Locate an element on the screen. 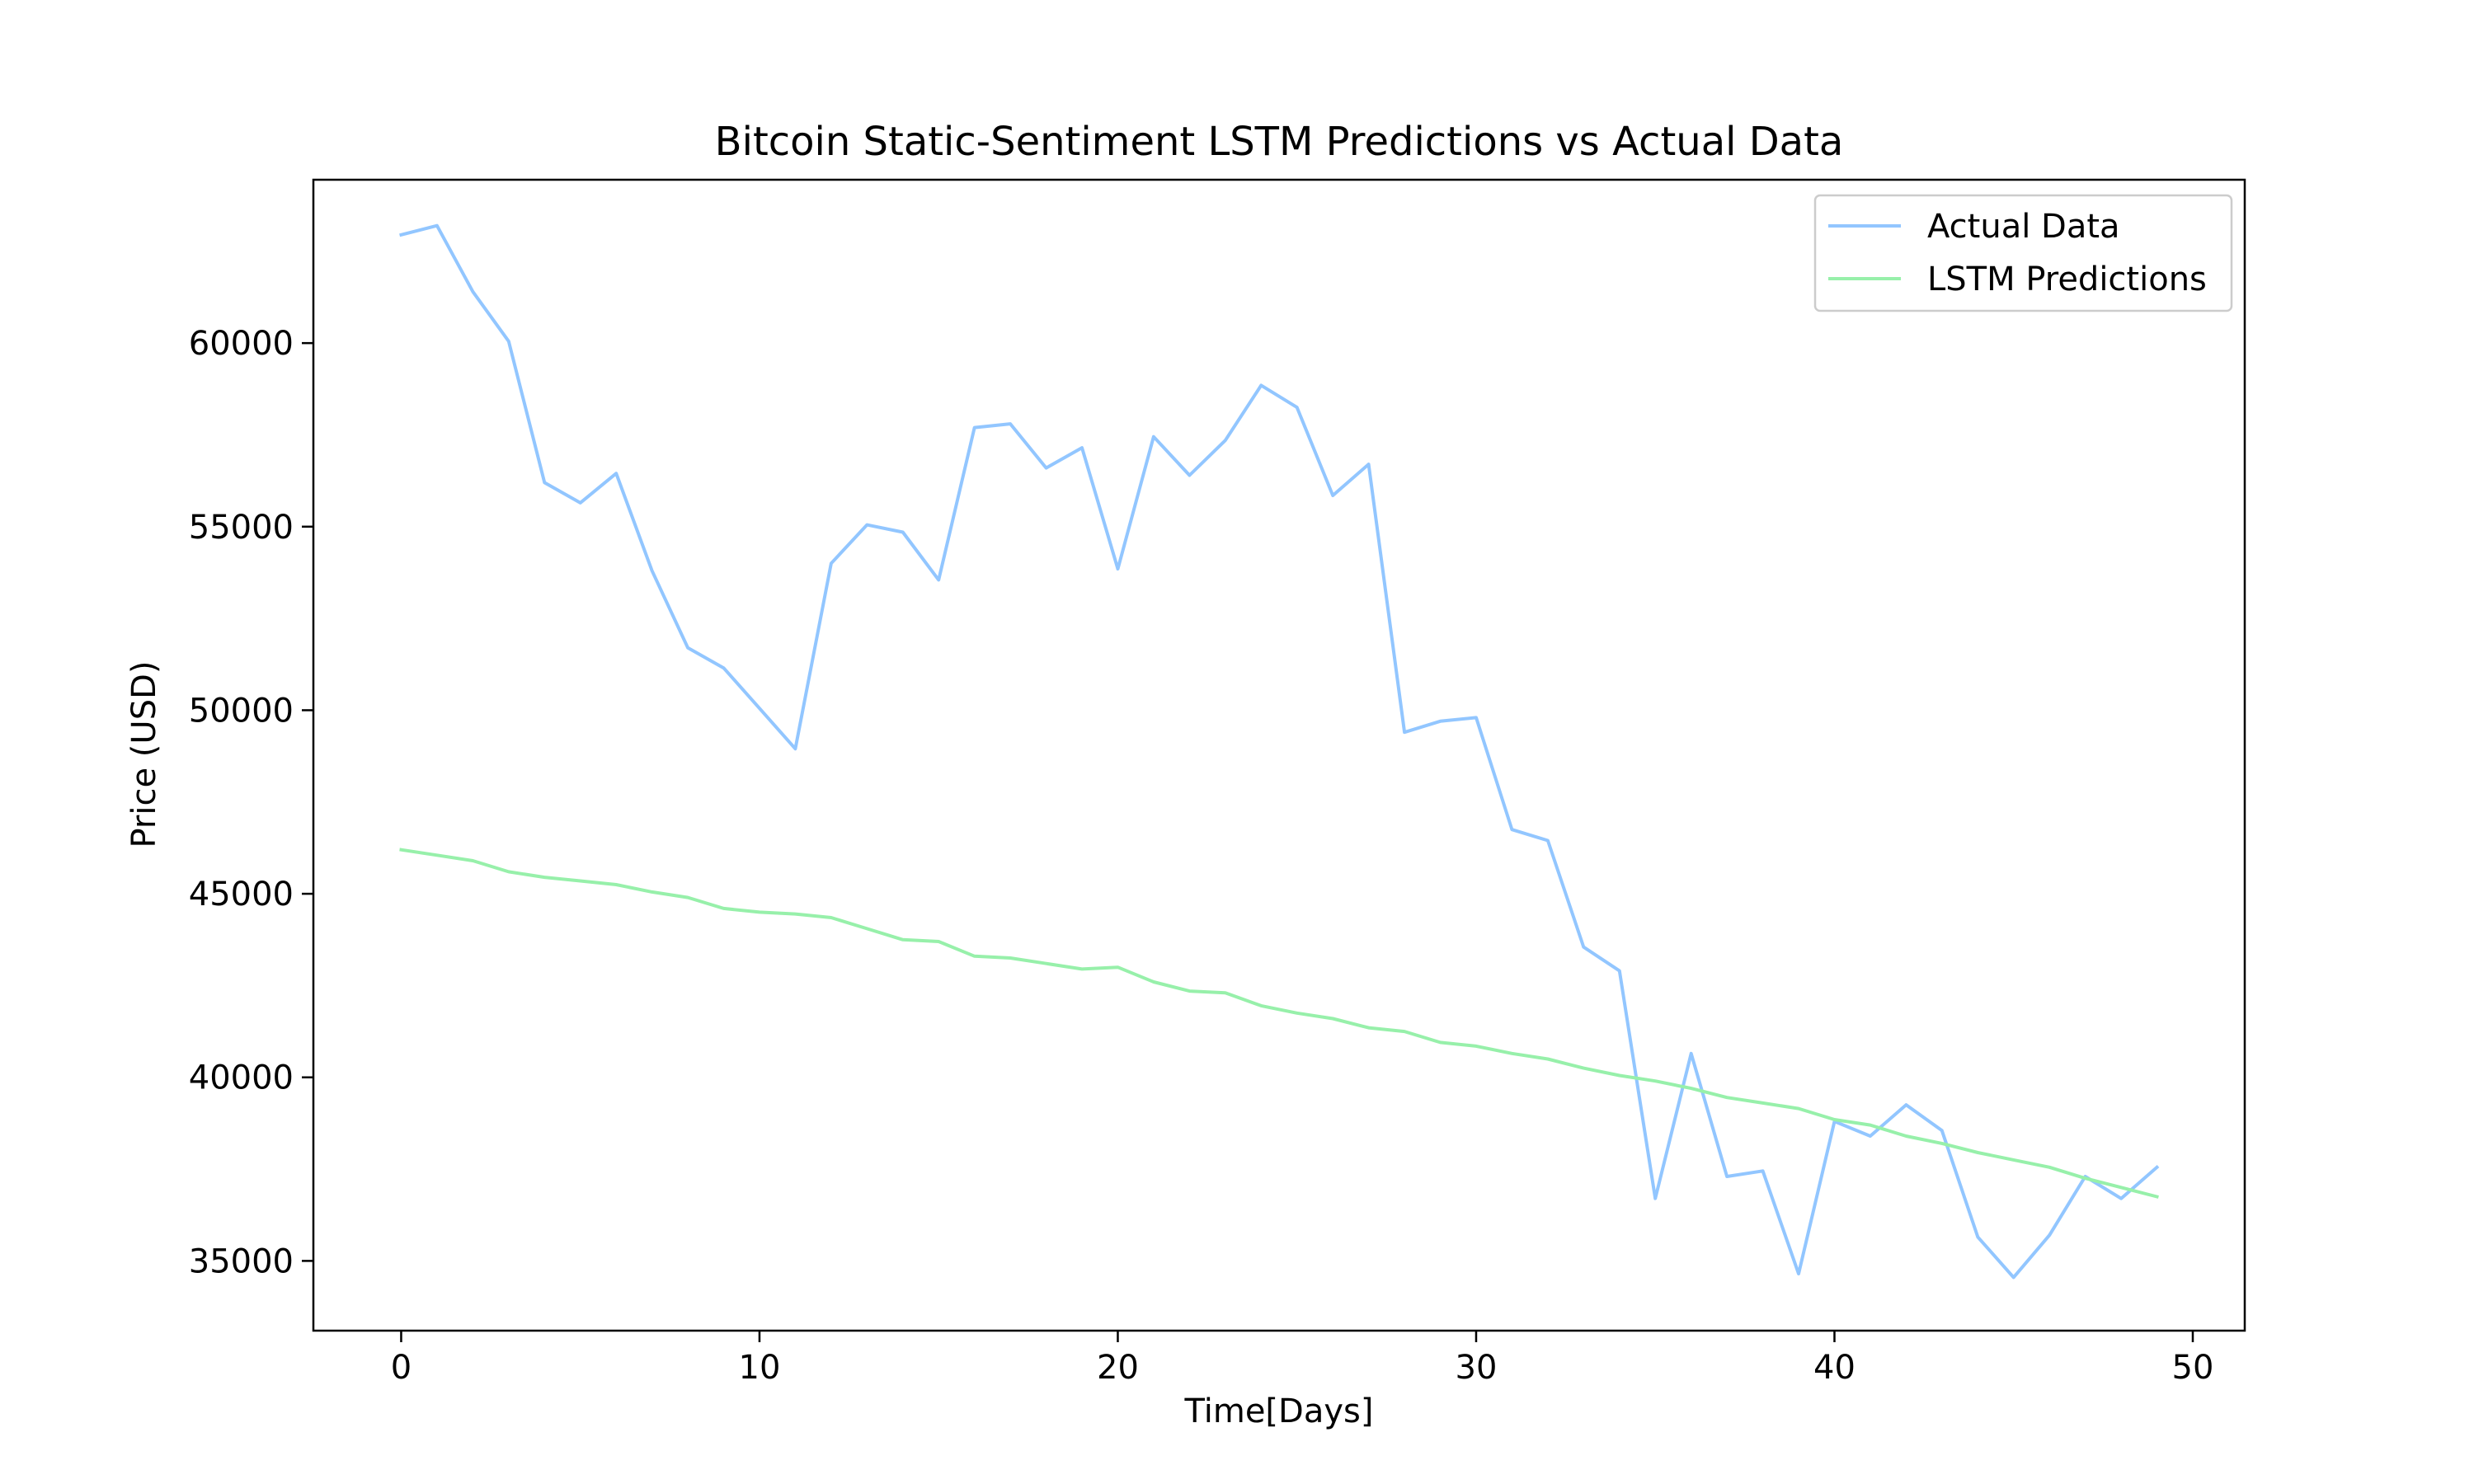 The width and height of the screenshot is (2474, 1484). y-tick-label: 40000 is located at coordinates (241, 1078).